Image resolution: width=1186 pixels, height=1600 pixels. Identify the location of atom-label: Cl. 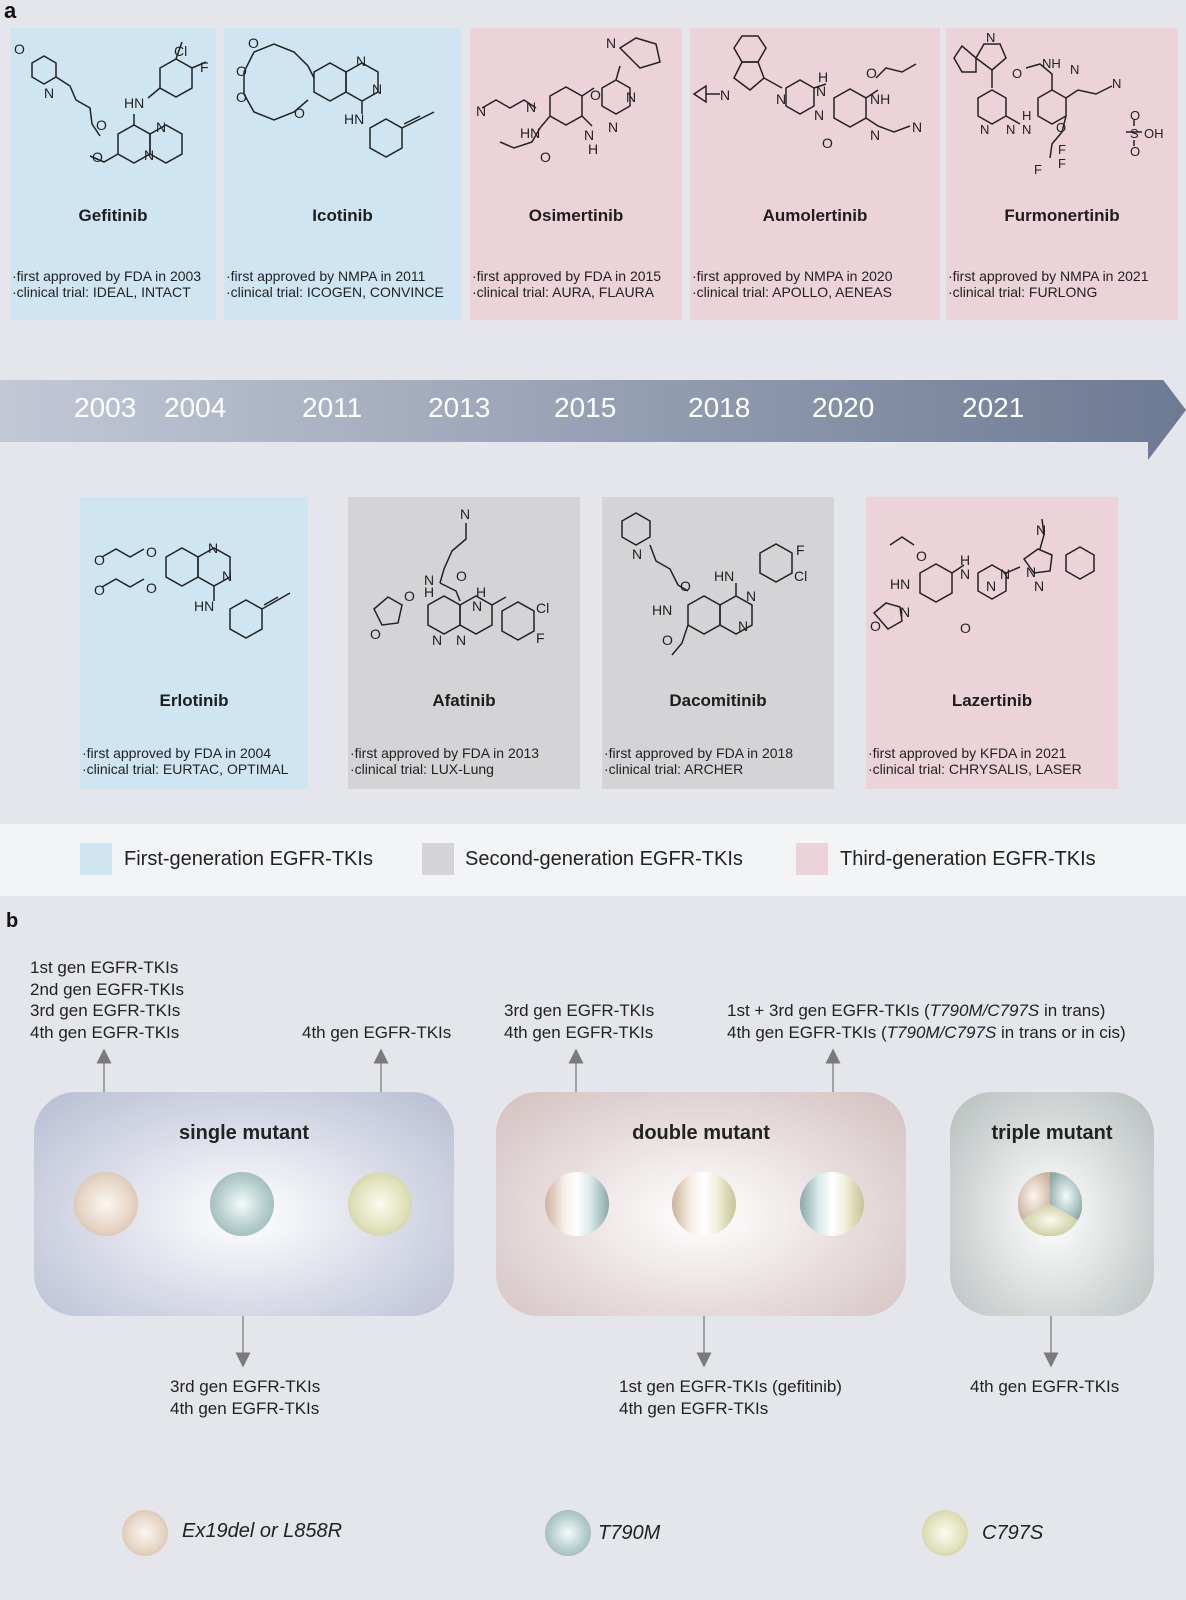
(542, 608).